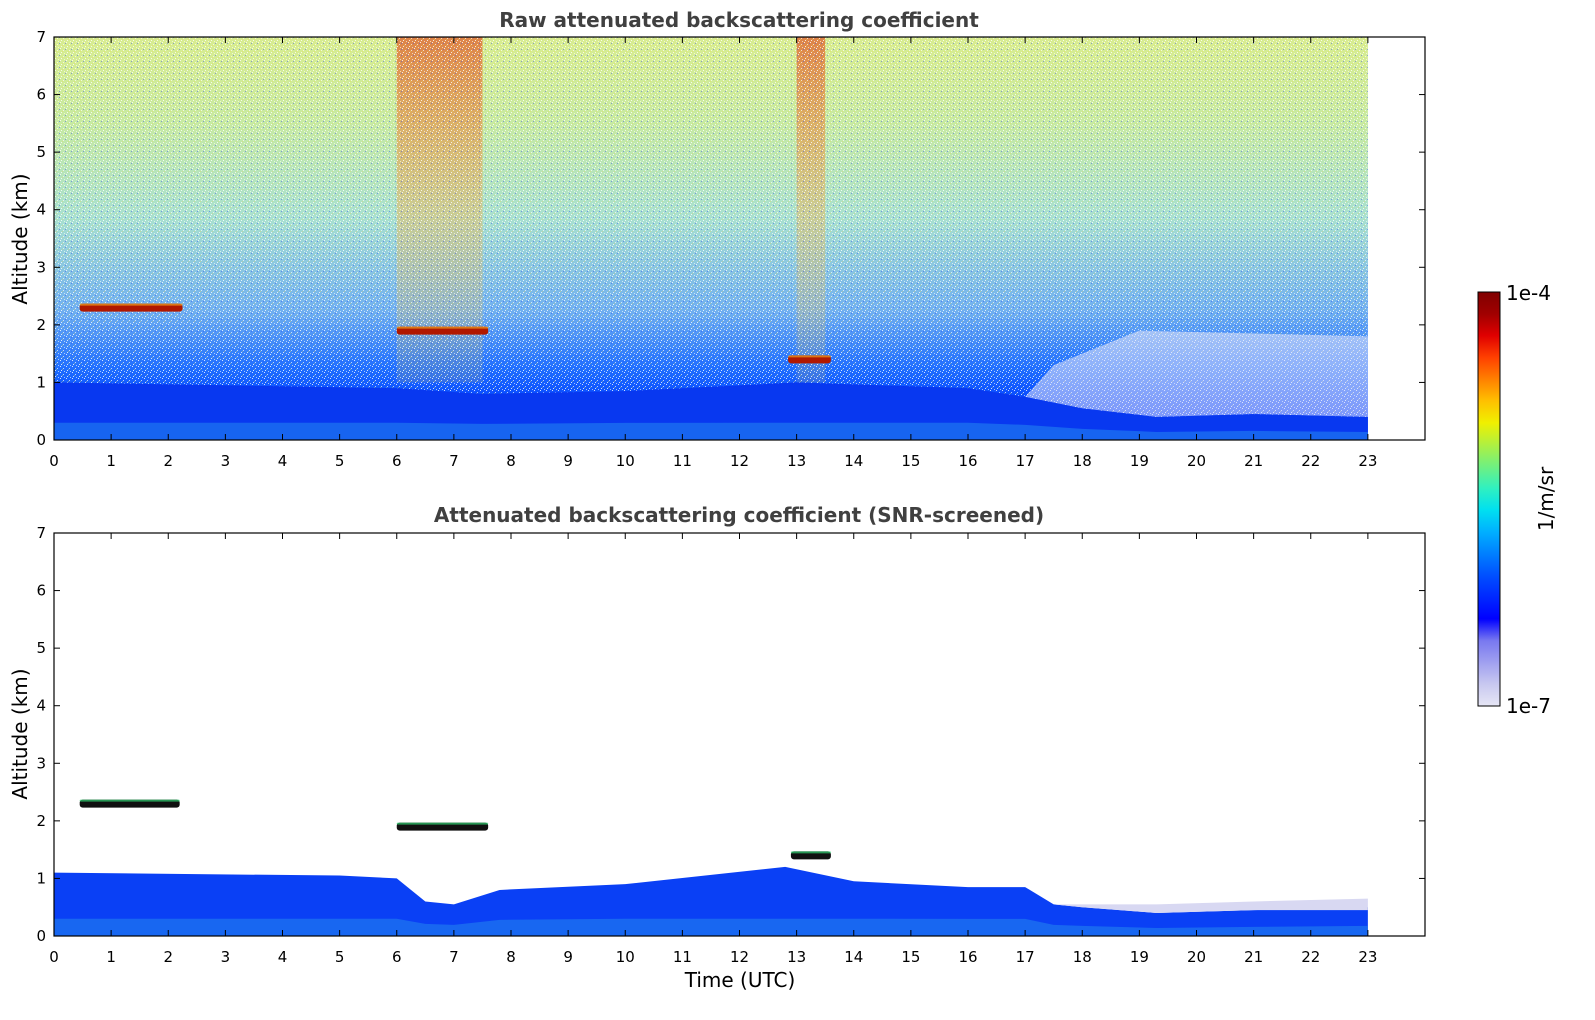  Describe the element at coordinates (1082, 957) in the screenshot. I see `snr-x-tick-label: 18` at that location.